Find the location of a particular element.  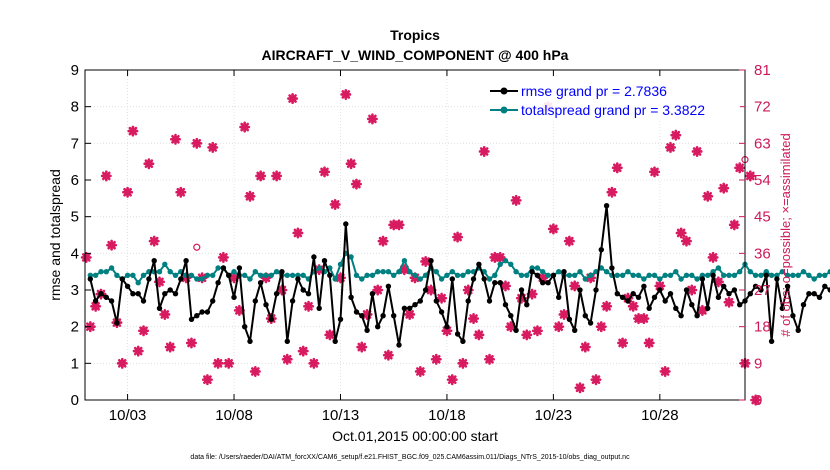

y-tick-label: 0 is located at coordinates (75, 400).